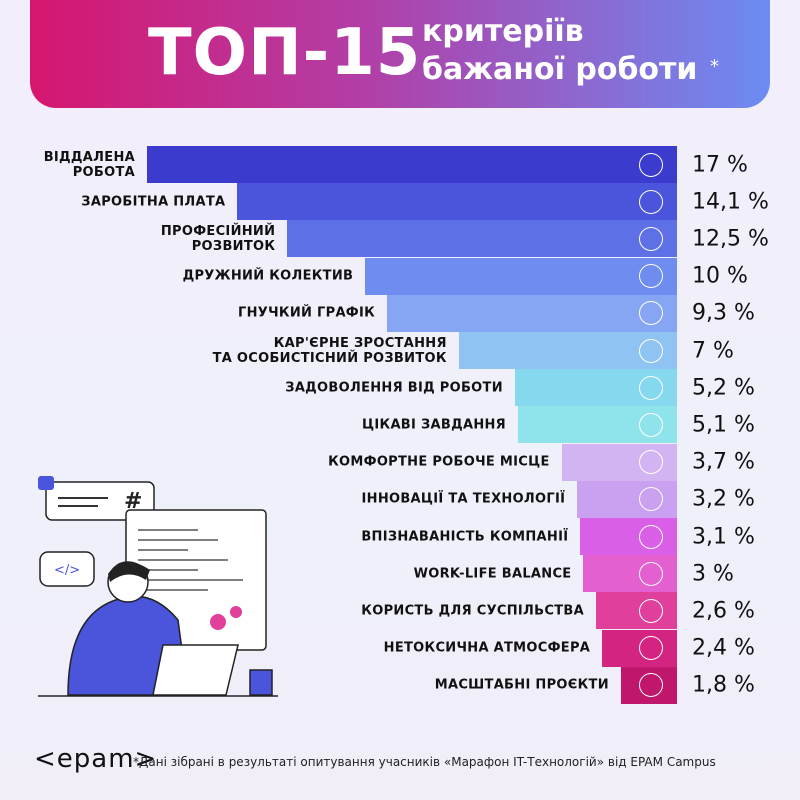  Describe the element at coordinates (285, 53) in the screenshot. I see `title: ТОП-15` at that location.